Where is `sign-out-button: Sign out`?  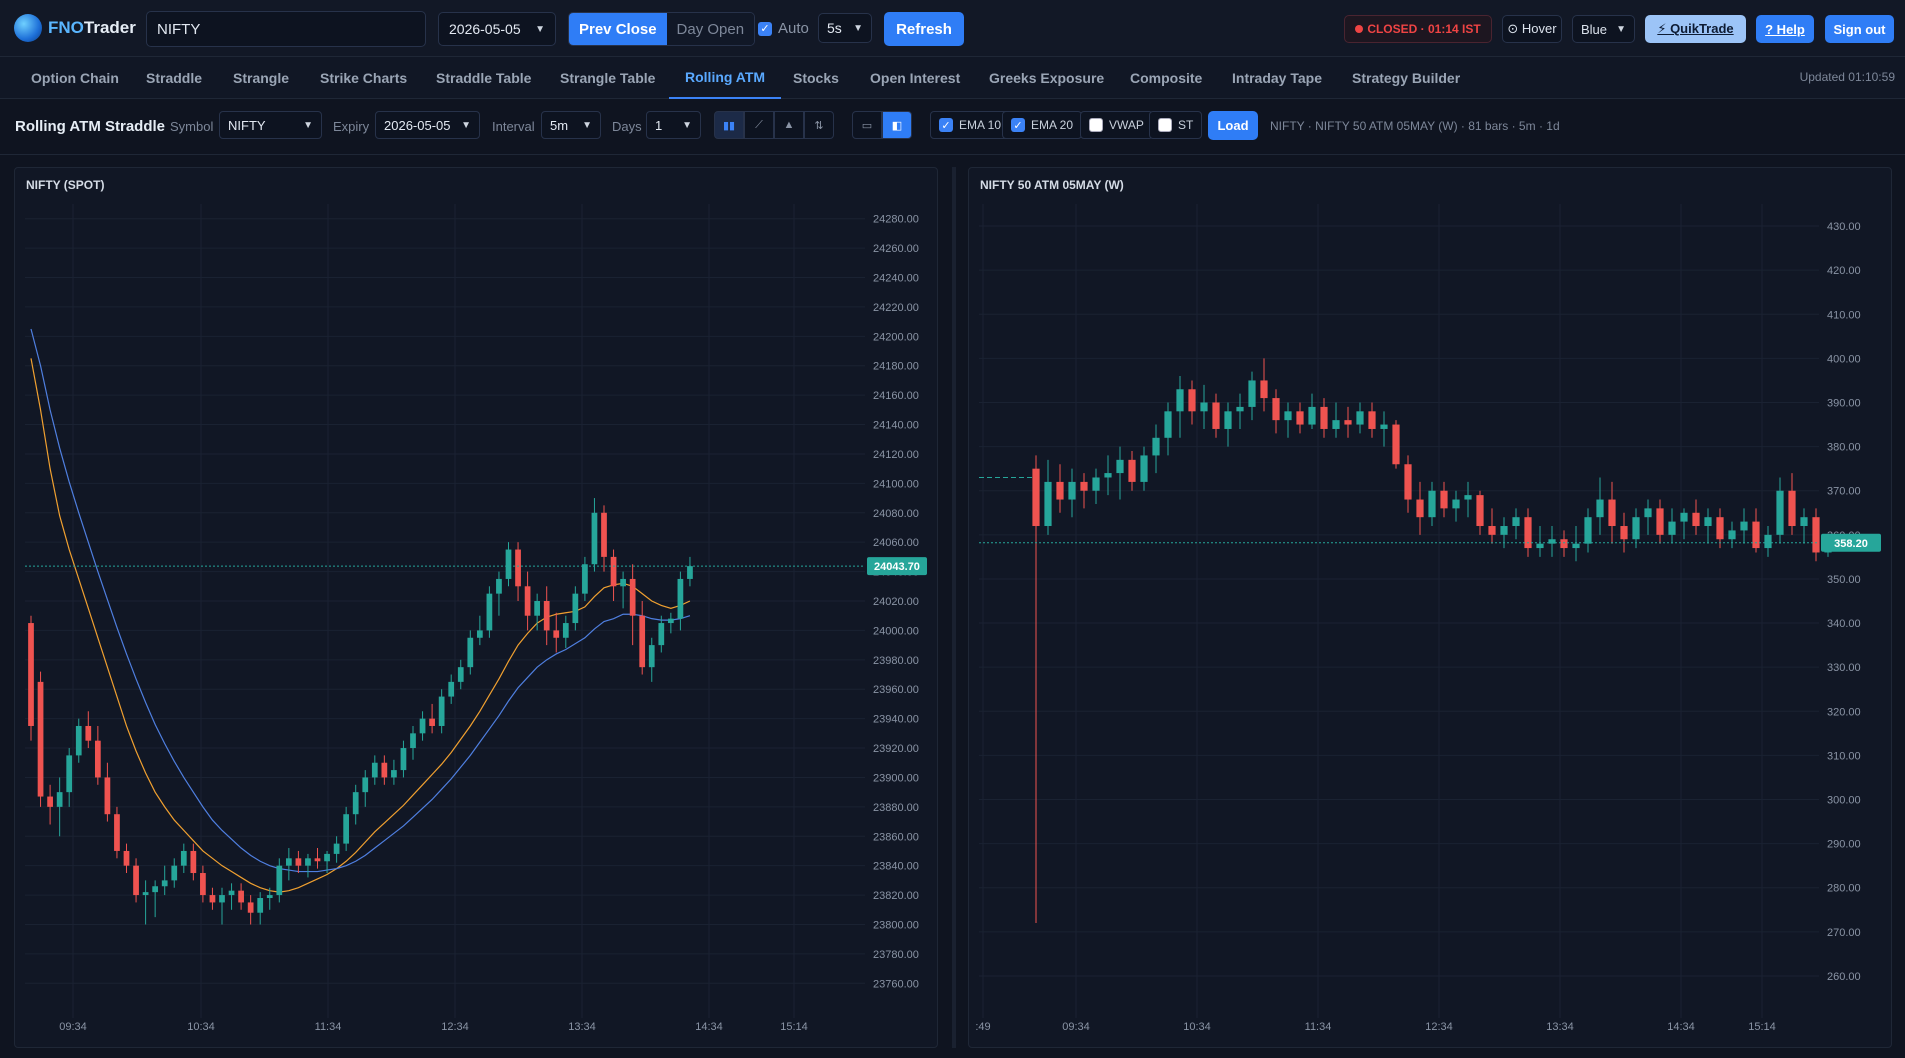
sign-out-button: Sign out is located at coordinates (1859, 29).